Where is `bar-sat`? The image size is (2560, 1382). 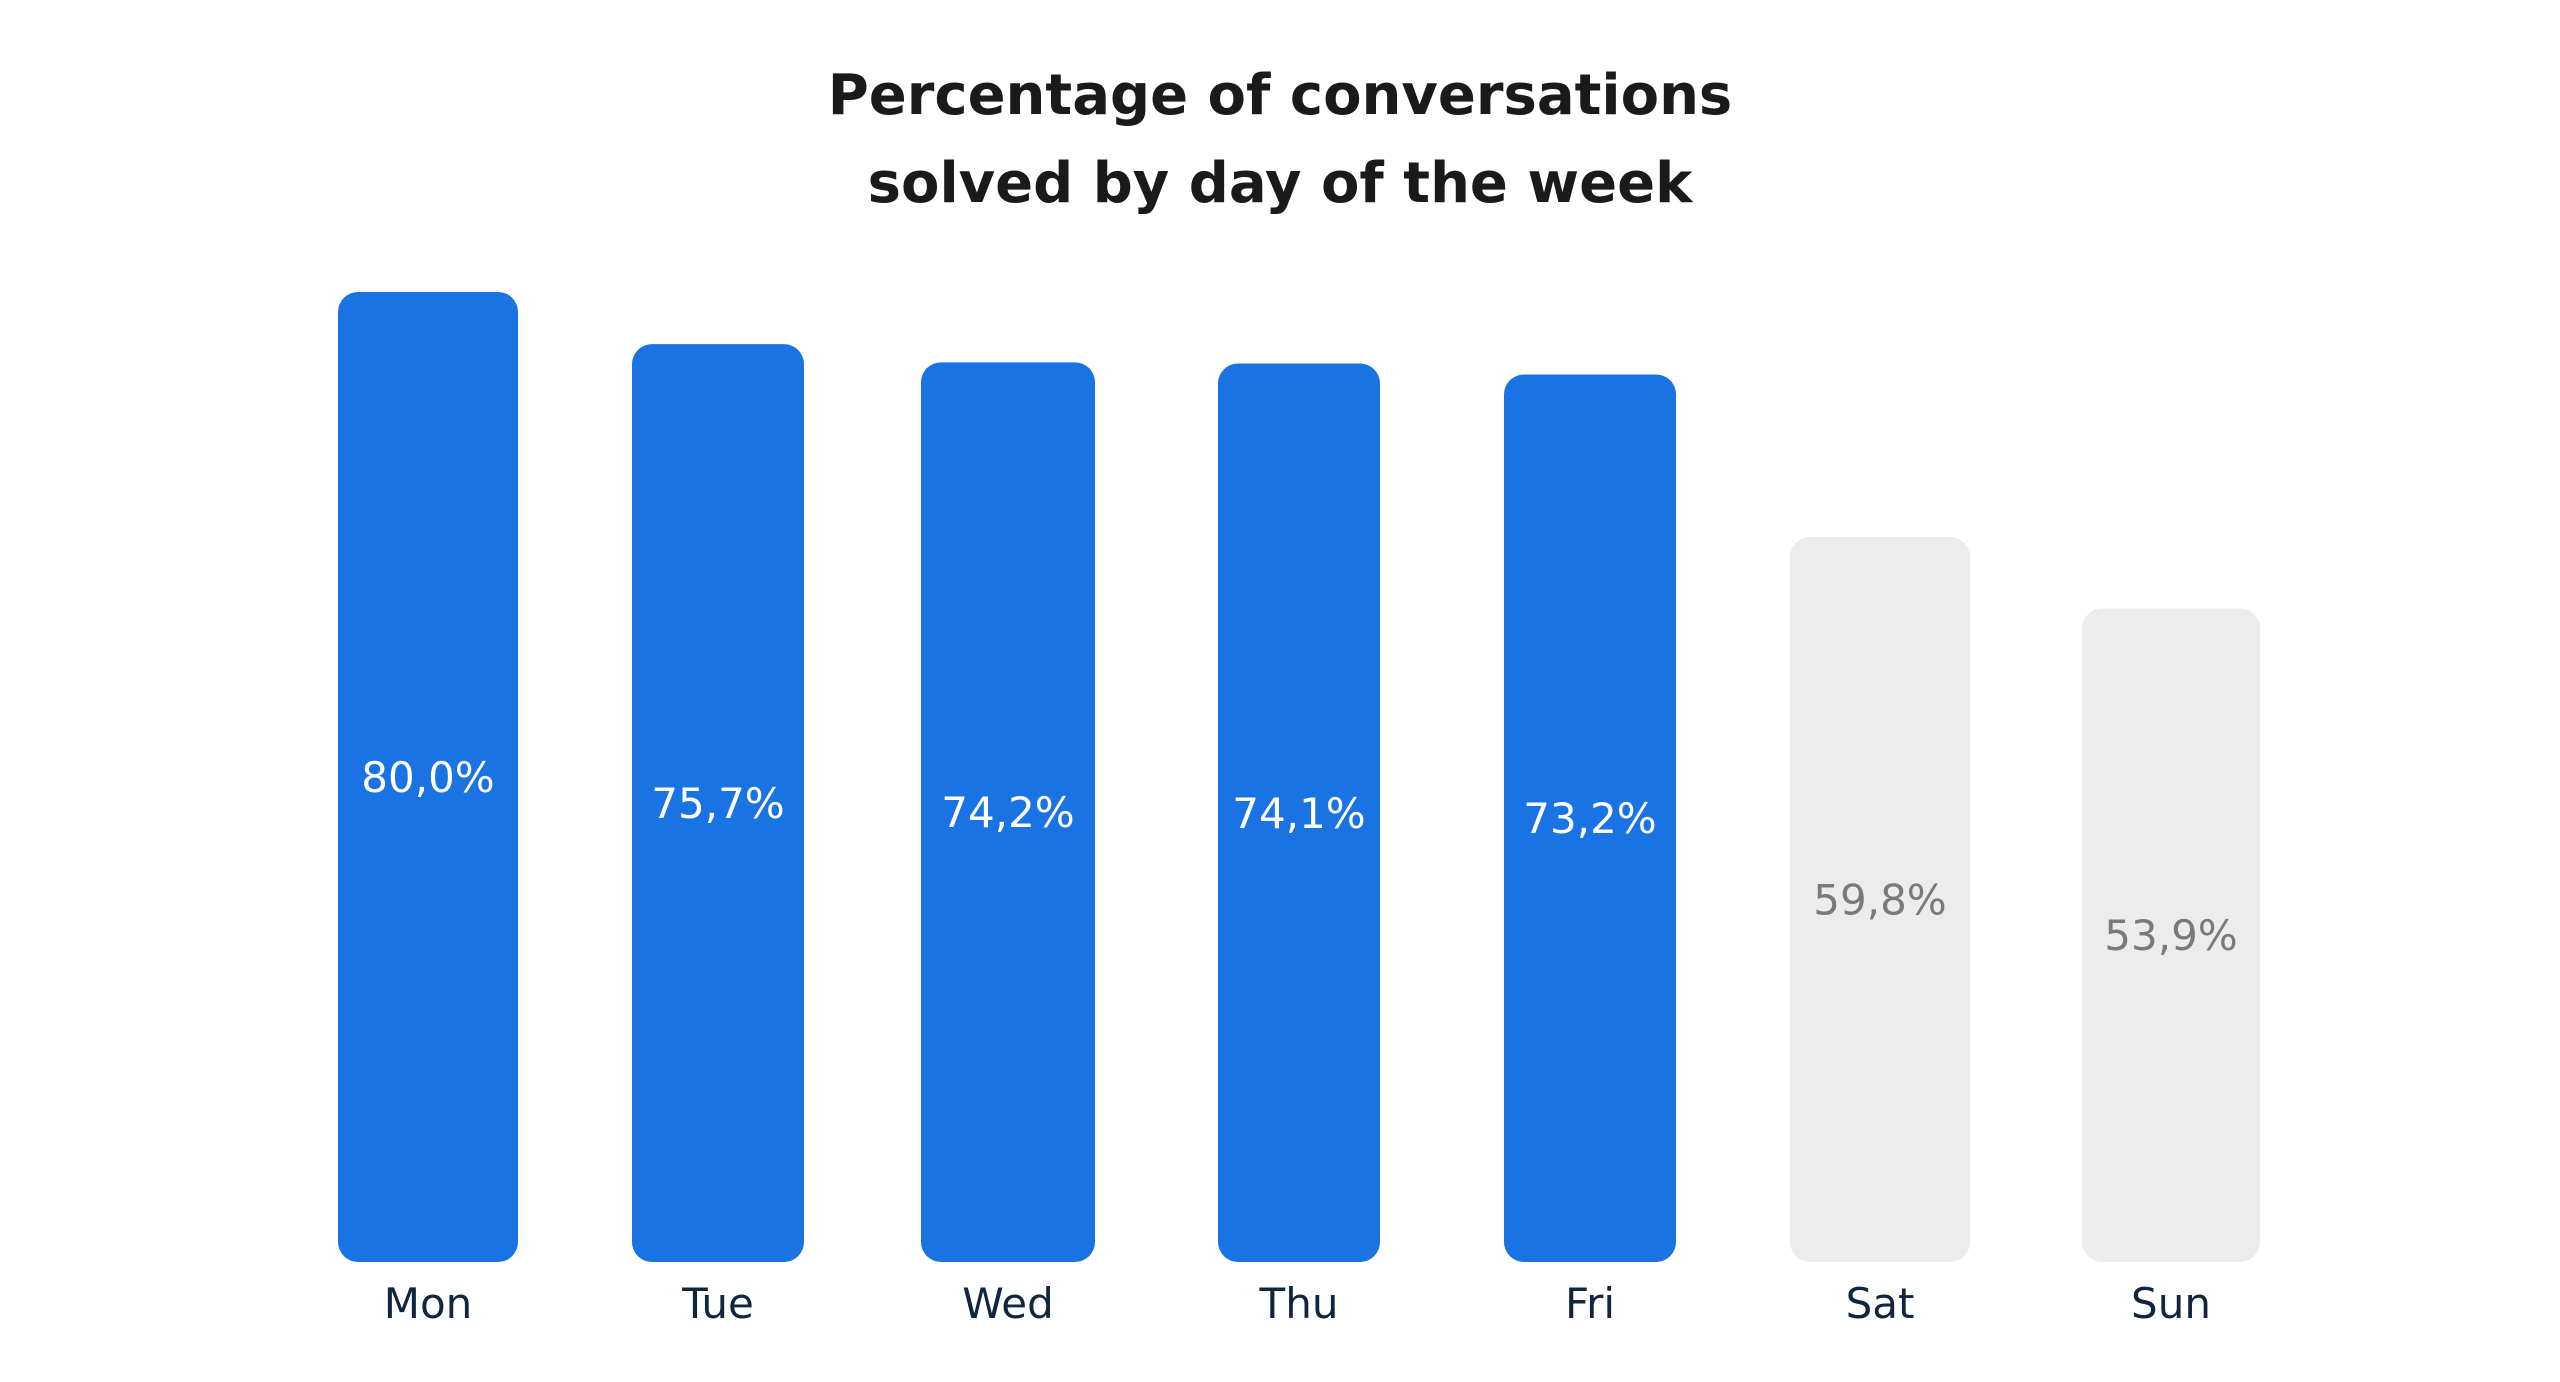
bar-sat is located at coordinates (1880, 899).